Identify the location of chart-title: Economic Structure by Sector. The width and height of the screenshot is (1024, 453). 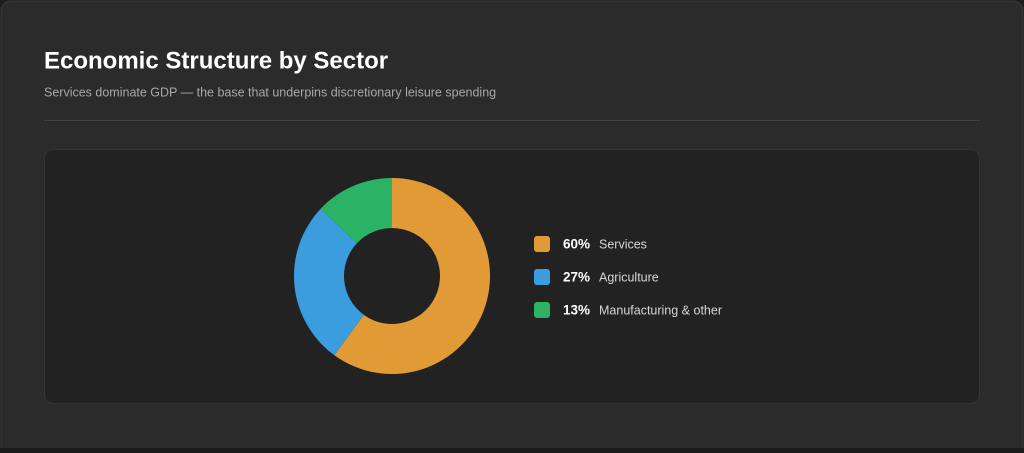
(216, 60).